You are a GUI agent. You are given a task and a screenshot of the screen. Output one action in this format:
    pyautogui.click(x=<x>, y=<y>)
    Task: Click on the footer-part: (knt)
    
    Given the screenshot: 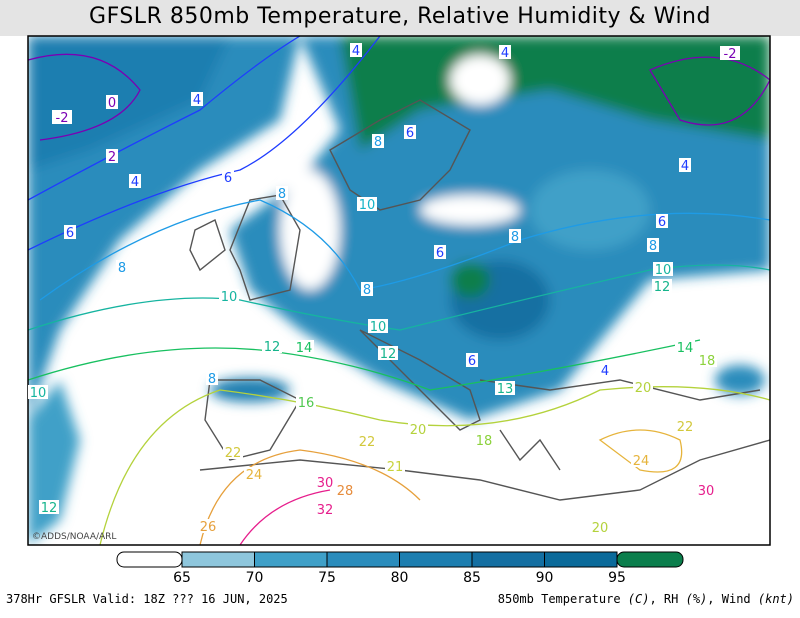 What is the action you would take?
    pyautogui.click(x=775, y=599)
    